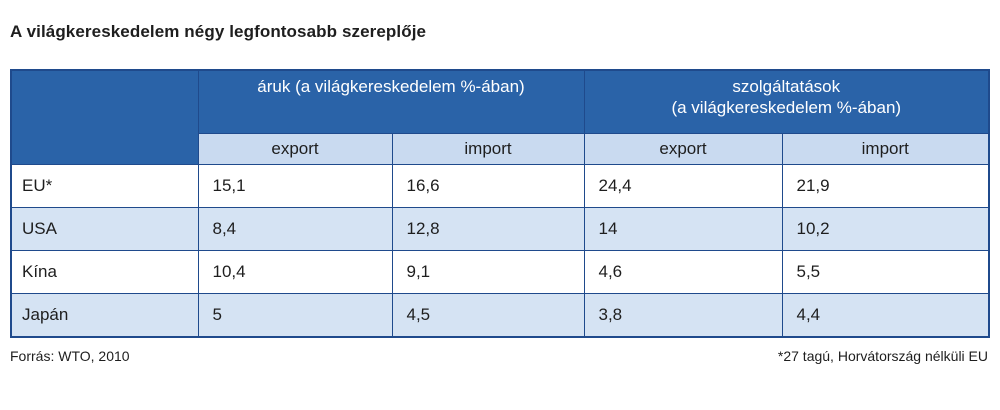 The height and width of the screenshot is (410, 1000). I want to click on row-label: EU*, so click(104, 186).